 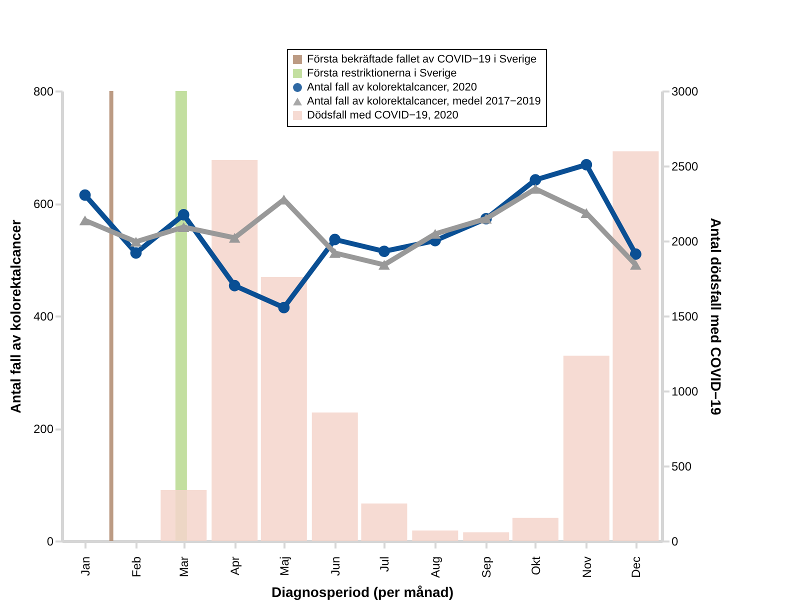 I want to click on y-tick-label: 400, so click(x=43, y=317).